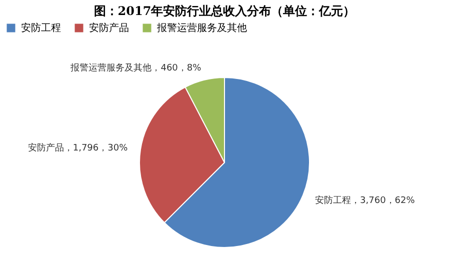 Image resolution: width=449 pixels, height=276 pixels. What do you see at coordinates (78, 148) in the screenshot?
I see `data-label: 安防产品，1,796，30%` at bounding box center [78, 148].